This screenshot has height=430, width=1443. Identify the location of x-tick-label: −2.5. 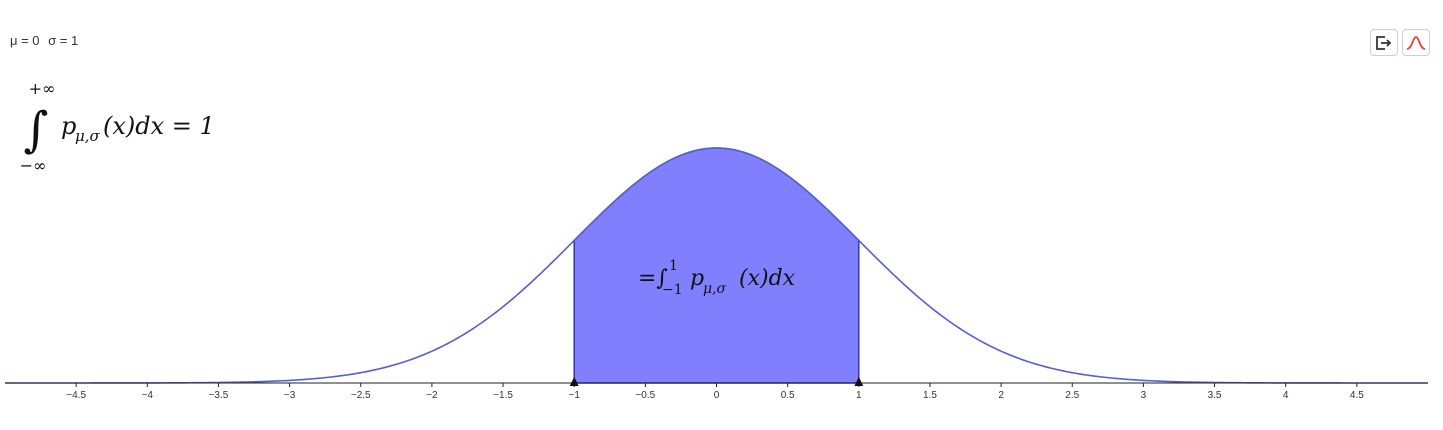
(361, 395).